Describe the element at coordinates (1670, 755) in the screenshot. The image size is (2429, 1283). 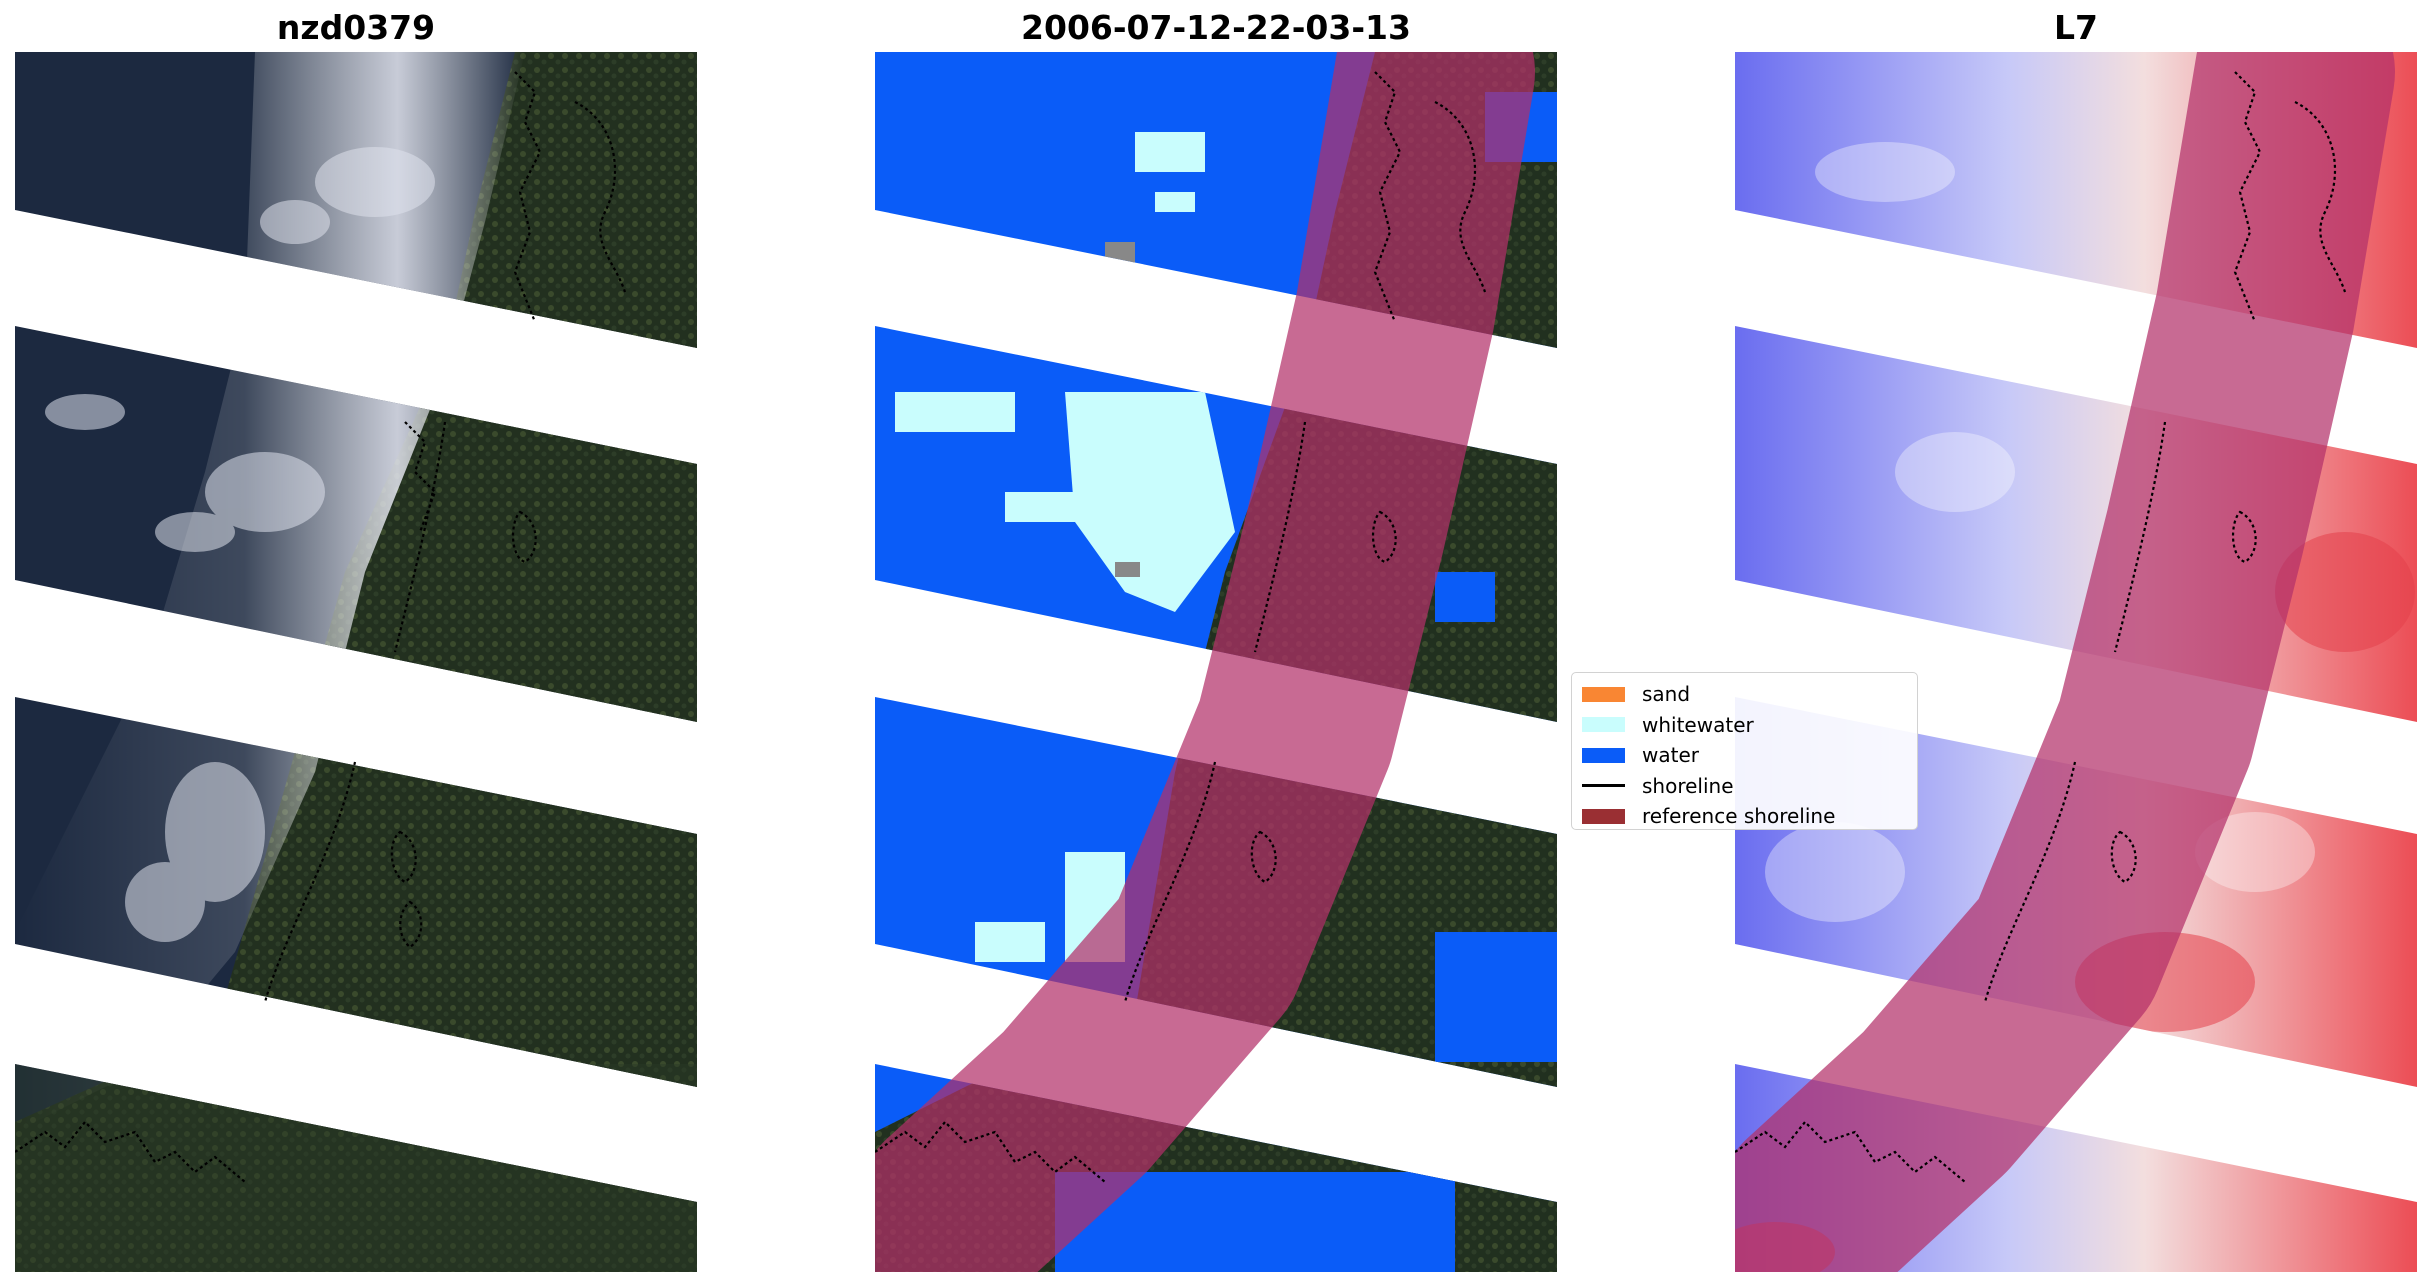
I see `legend-label: water` at that location.